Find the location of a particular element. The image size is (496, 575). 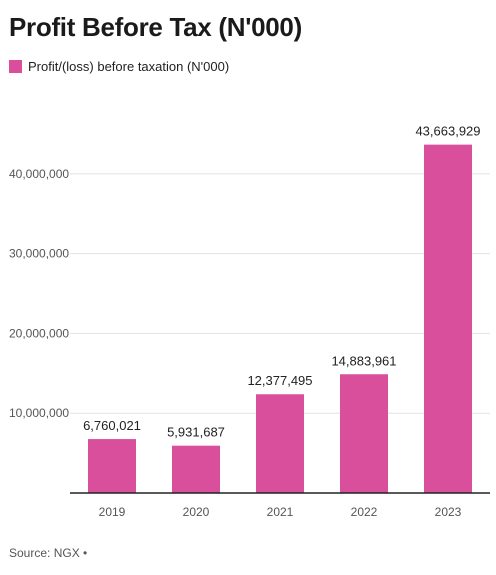

data-label: 6,760,021 is located at coordinates (112, 425).